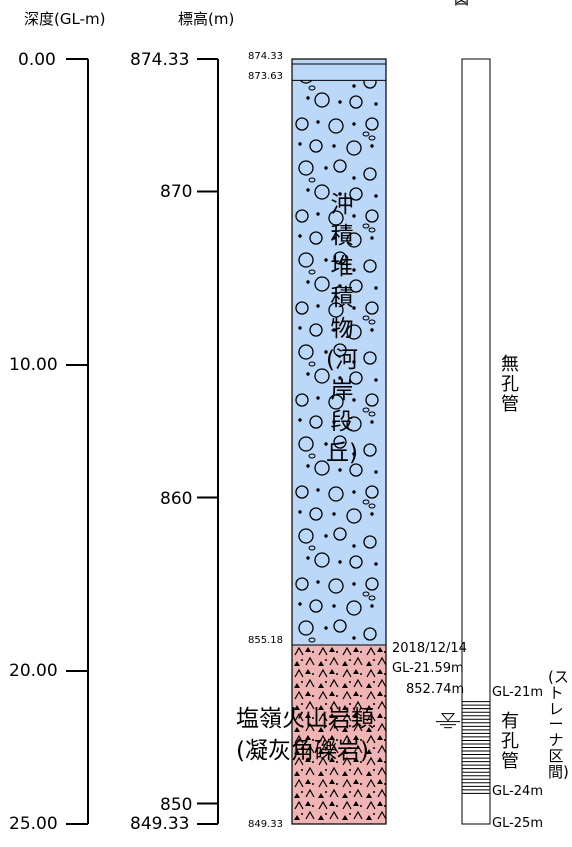 Image resolution: width=572 pixels, height=847 pixels. Describe the element at coordinates (510, 741) in the screenshot. I see `perforated-casing-label: 有孔管` at that location.